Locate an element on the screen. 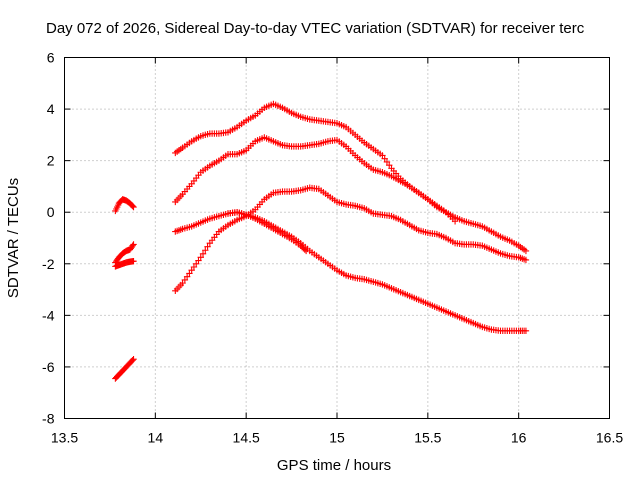  y-tick-label: 6 is located at coordinates (51, 58).